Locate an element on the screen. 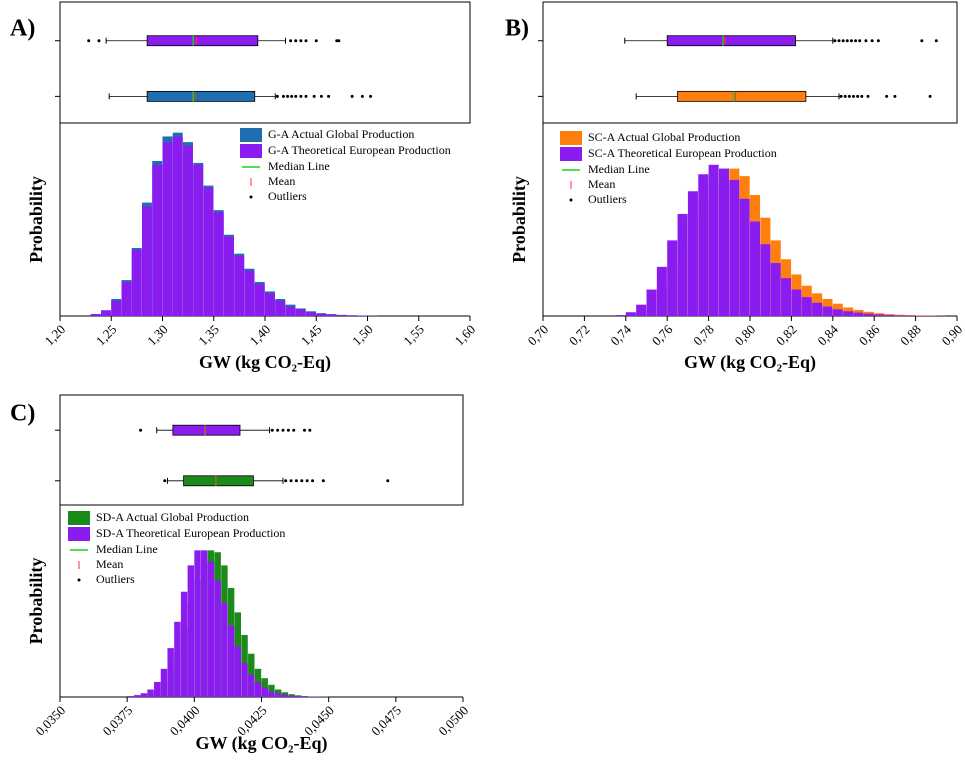 Image resolution: width=965 pixels, height=763 pixels. x-tick-label: 0,0375 is located at coordinates (118, 721).